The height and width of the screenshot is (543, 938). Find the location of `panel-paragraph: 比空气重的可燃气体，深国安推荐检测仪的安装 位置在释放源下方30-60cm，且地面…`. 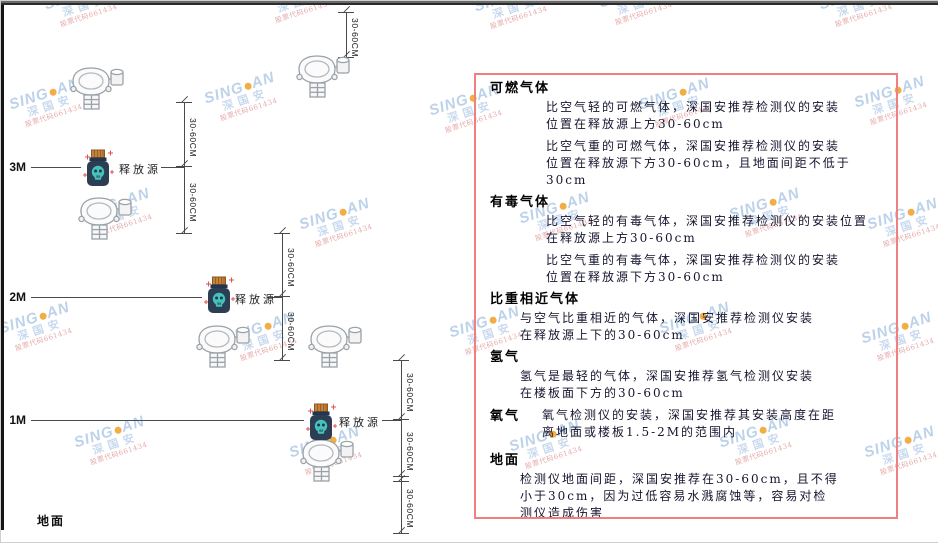

panel-paragraph: 比空气重的可燃气体，深国安推荐检测仪的安装 位置在释放源下方30-60cm，且地面… is located at coordinates (715, 163).